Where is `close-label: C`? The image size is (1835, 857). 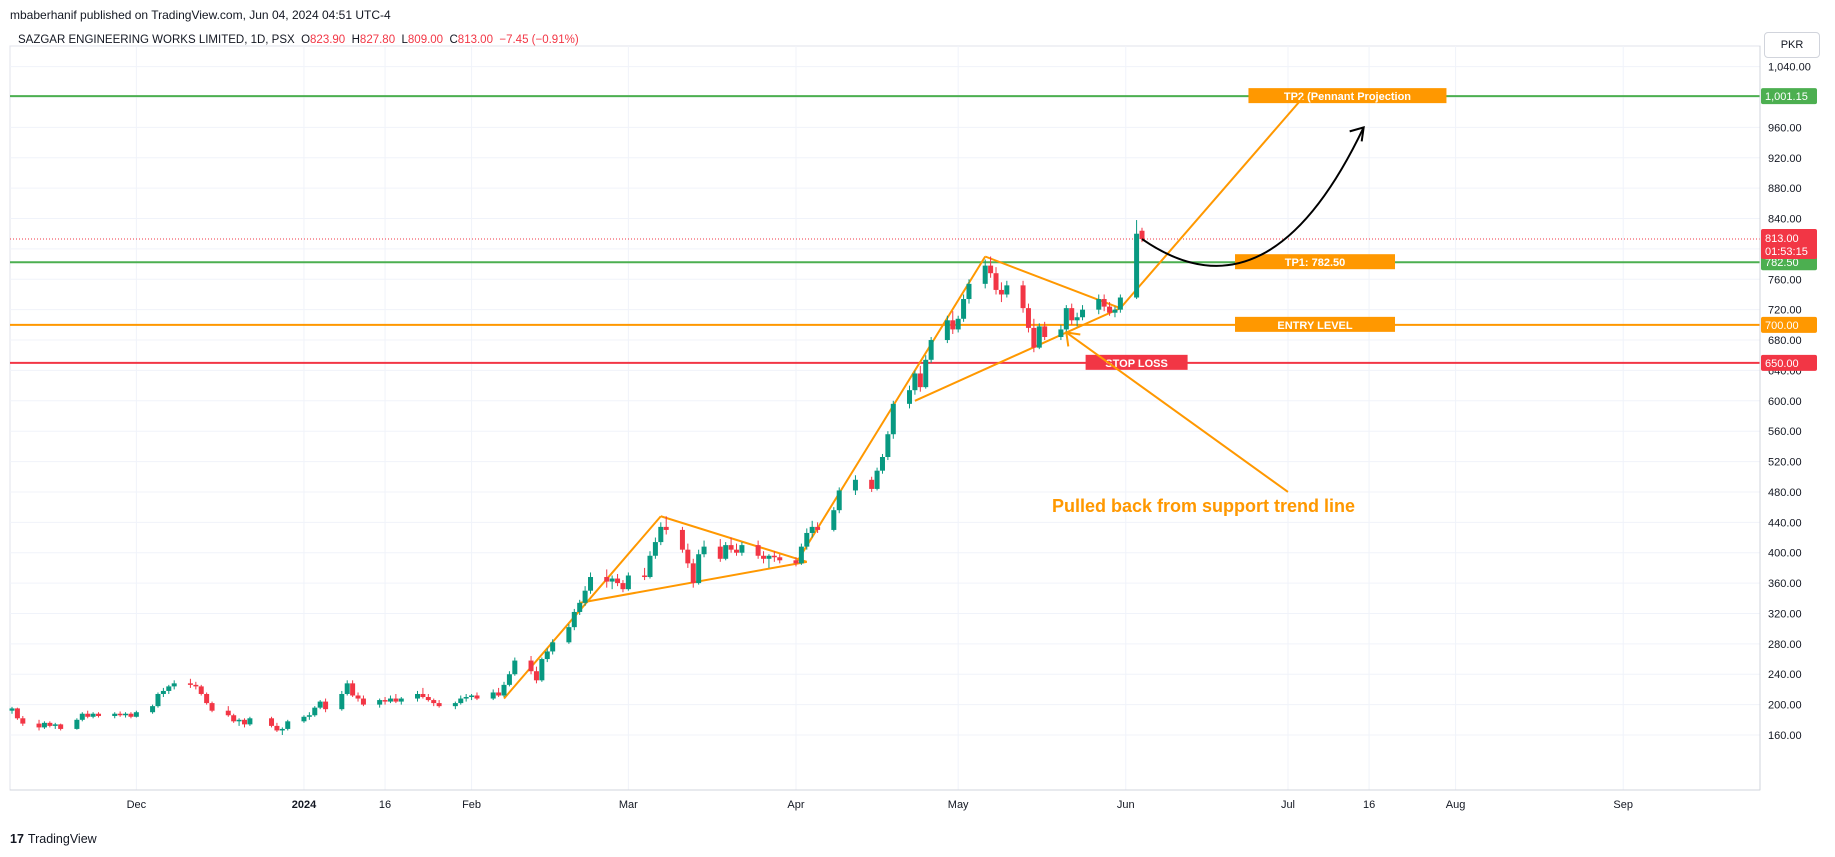
close-label: C is located at coordinates (453, 40).